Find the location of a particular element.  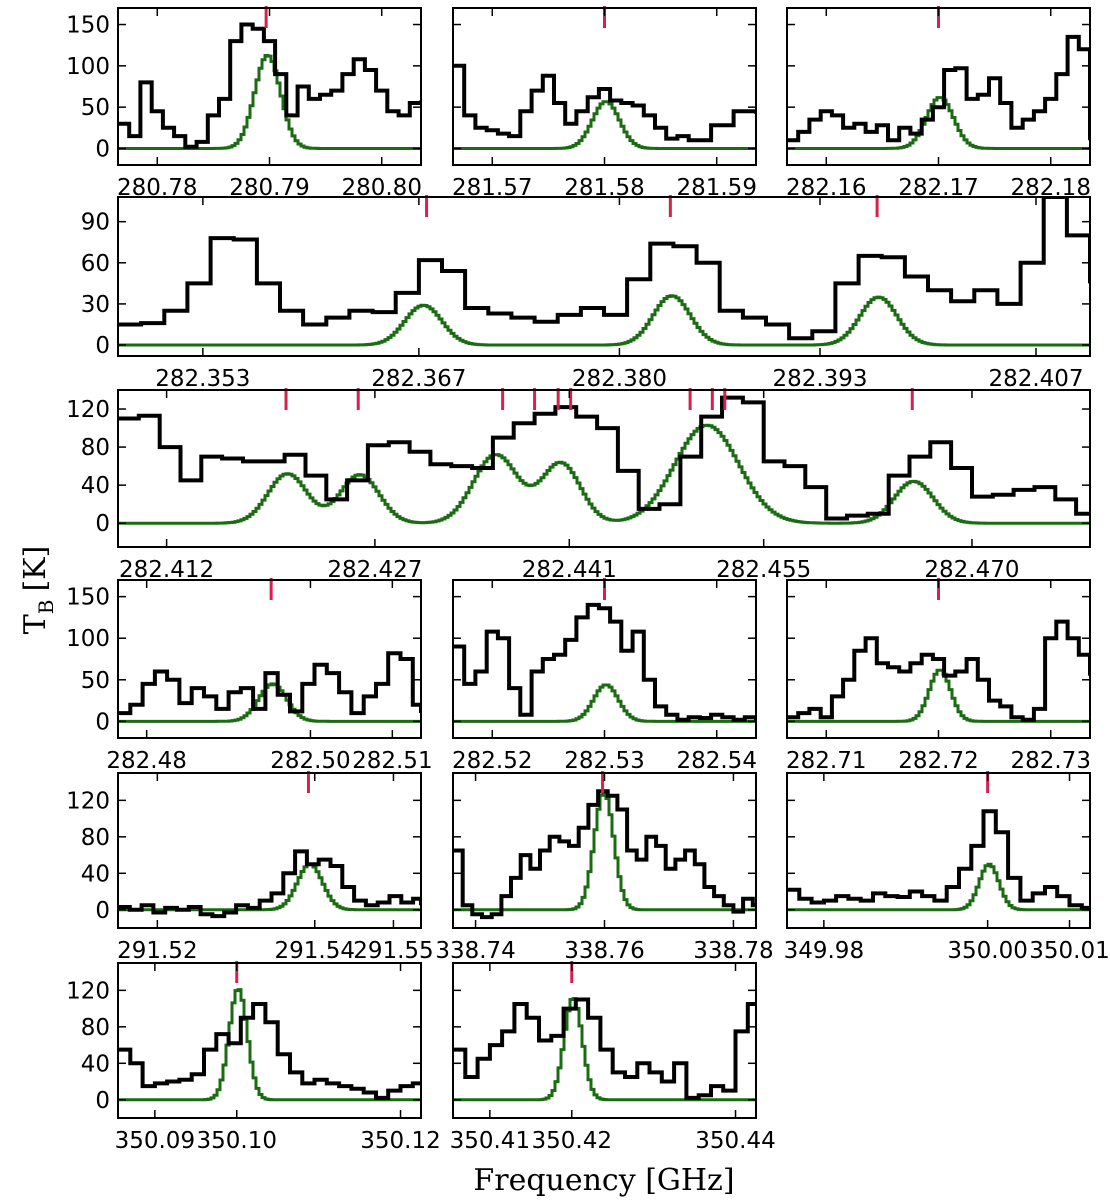

panel-13: 350.41 350.42 350.44 is located at coordinates (613, 1057).